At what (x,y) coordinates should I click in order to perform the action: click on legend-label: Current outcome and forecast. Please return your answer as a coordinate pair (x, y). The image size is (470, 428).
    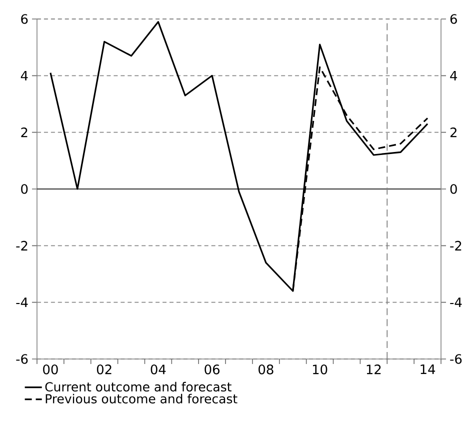
    Looking at the image, I should click on (138, 387).